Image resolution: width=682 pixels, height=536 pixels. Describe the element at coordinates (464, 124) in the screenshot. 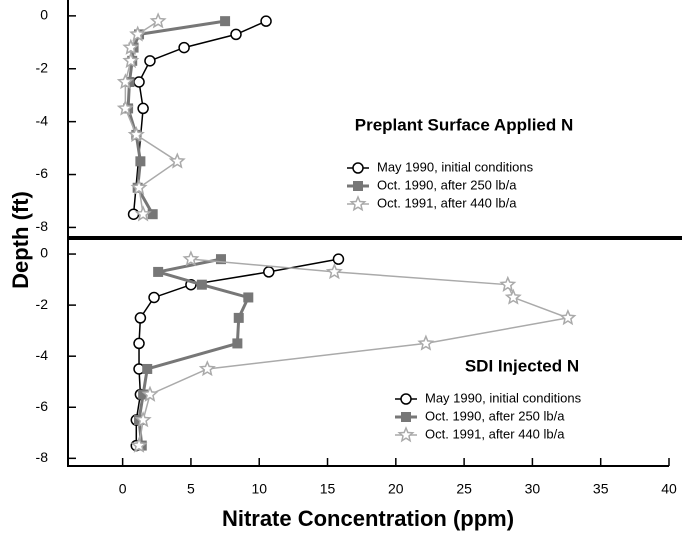

I see `panel-title: Preplant Surface Applied N` at that location.